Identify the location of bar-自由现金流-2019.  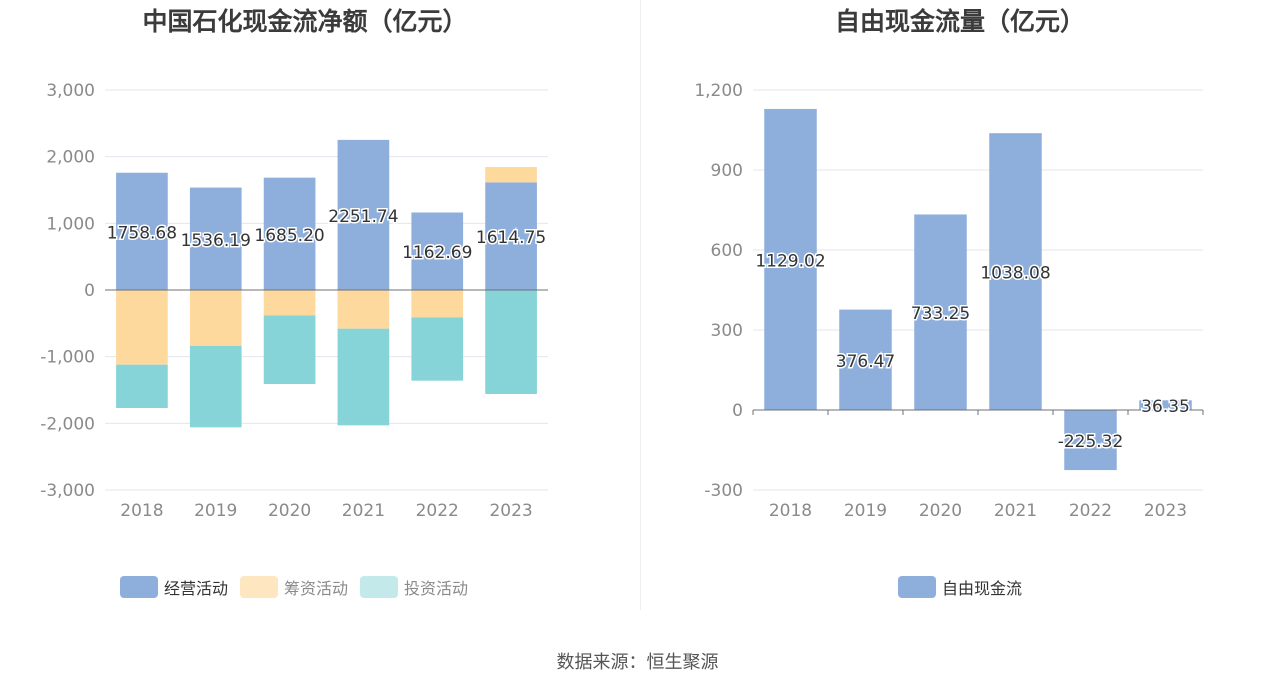
(865, 359).